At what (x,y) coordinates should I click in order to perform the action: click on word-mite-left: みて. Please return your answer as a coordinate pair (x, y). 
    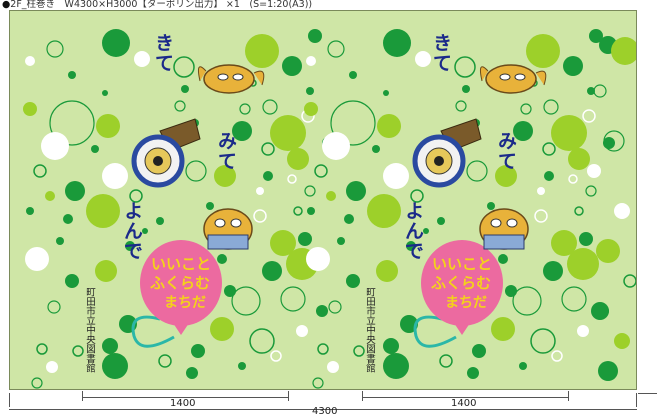
    Looking at the image, I should click on (226, 151).